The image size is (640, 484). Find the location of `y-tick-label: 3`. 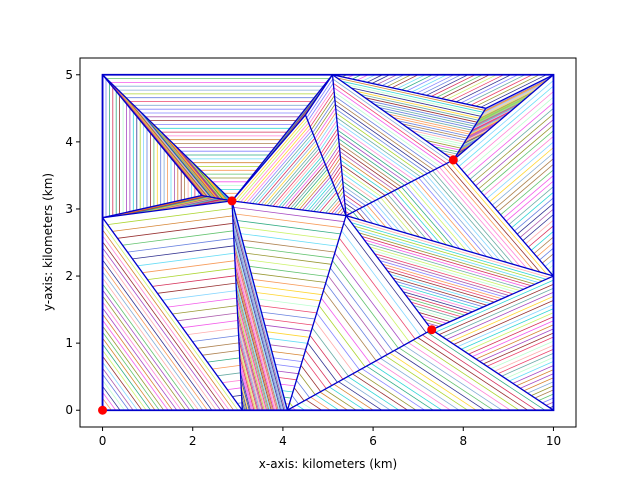

y-tick-label: 3 is located at coordinates (69, 209).